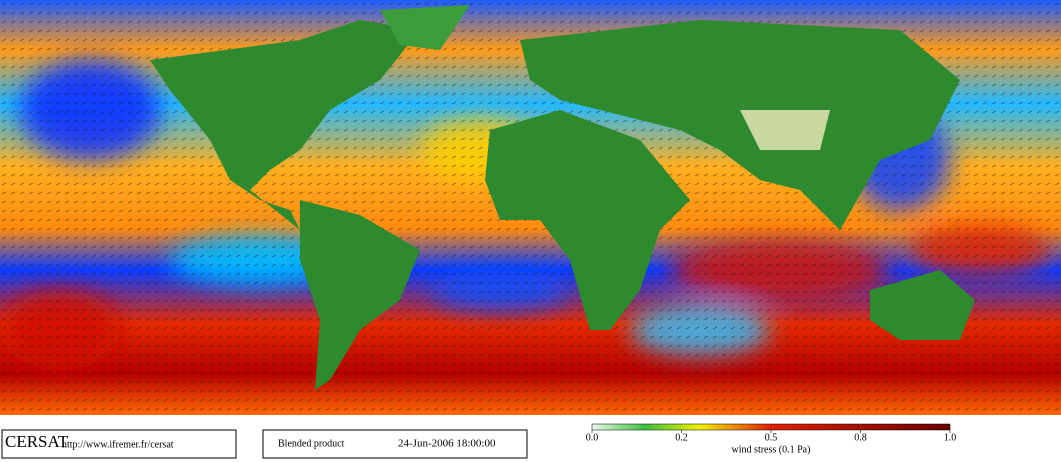 Image resolution: width=1061 pixels, height=462 pixels. Describe the element at coordinates (681, 437) in the screenshot. I see `colorbar-tick-label: 0.2` at that location.